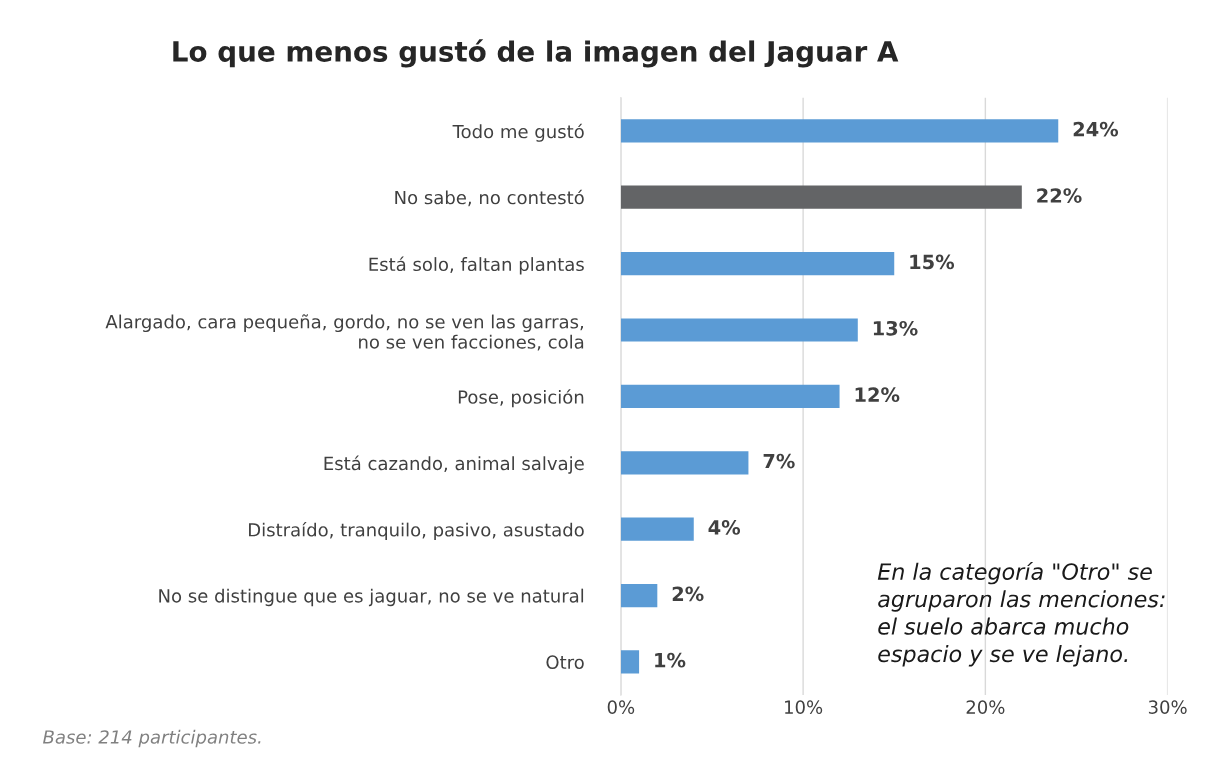 This screenshot has width=1215, height=763. Describe the element at coordinates (724, 527) in the screenshot. I see `data-label: 4%` at that location.